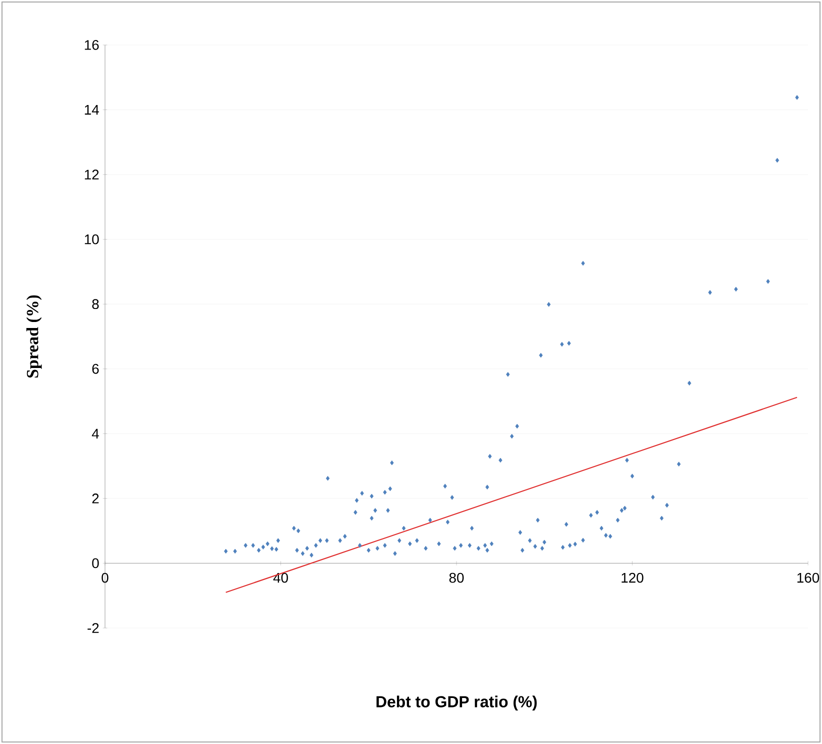 The image size is (822, 744). I want to click on y-tick-label: 6, so click(95, 369).